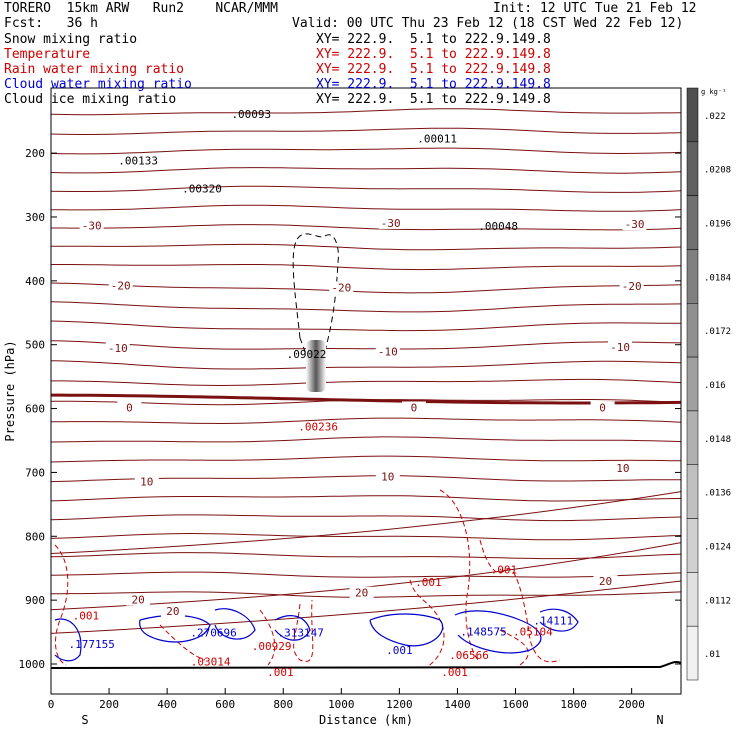 The image size is (740, 740). I want to click on max-value-annotation: .177155, so click(91, 644).